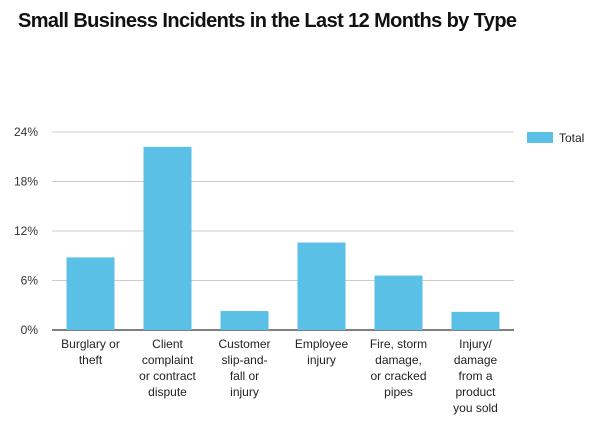  Describe the element at coordinates (30, 281) in the screenshot. I see `y-tick-label: 6%` at that location.